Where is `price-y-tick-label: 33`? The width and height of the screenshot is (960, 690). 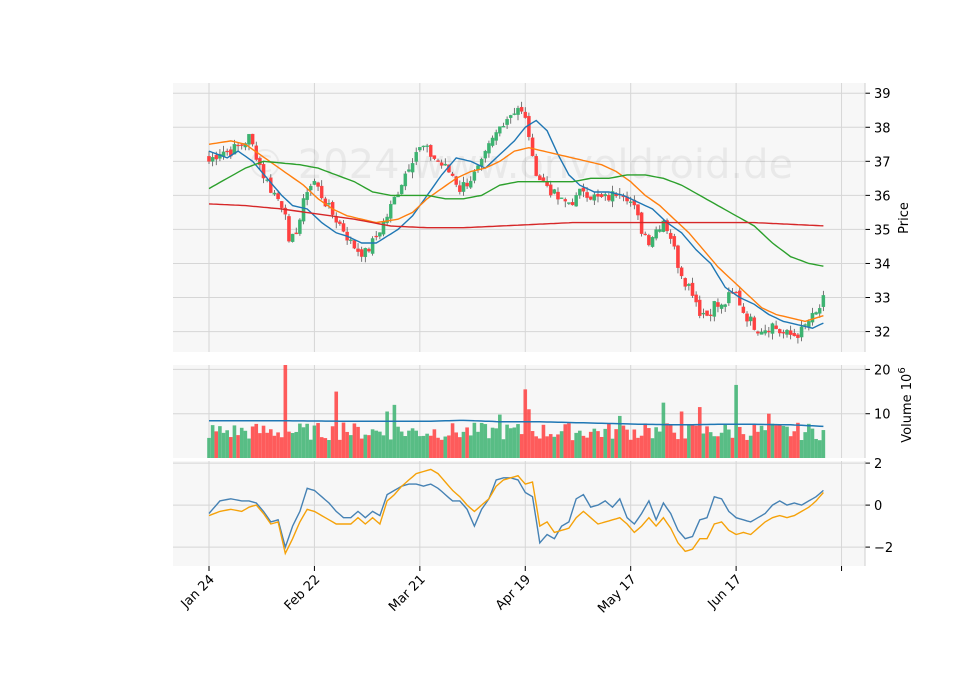 price-y-tick-label: 33 is located at coordinates (882, 299).